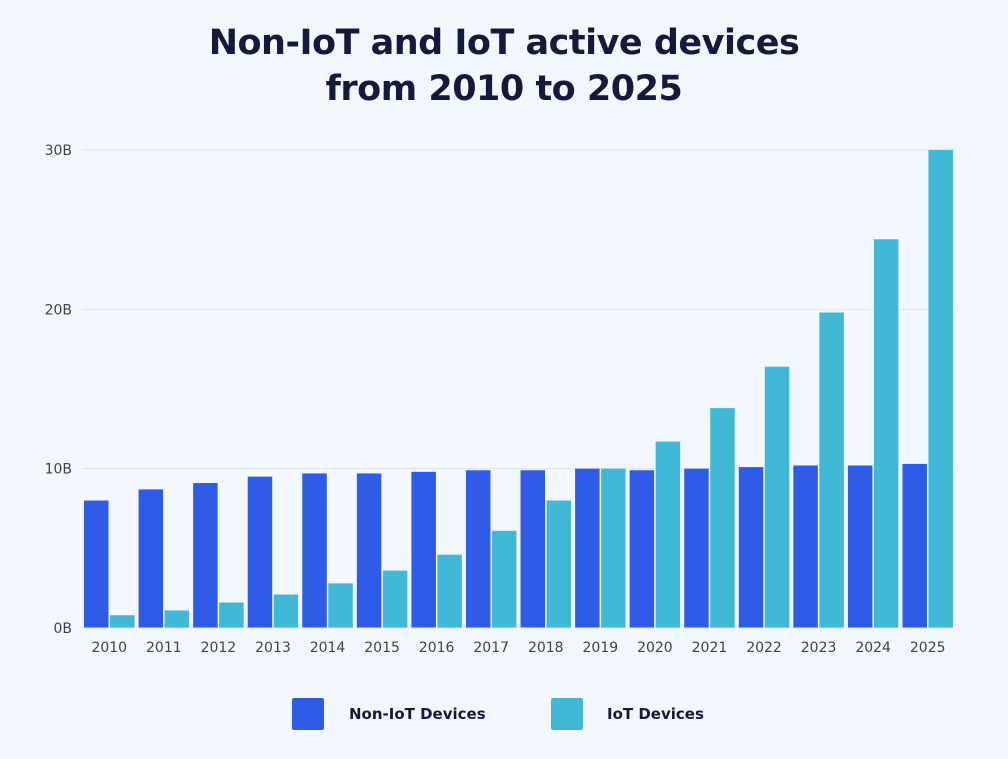 This screenshot has width=1008, height=759. Describe the element at coordinates (340, 605) in the screenshot. I see `bar-iot-2014` at that location.